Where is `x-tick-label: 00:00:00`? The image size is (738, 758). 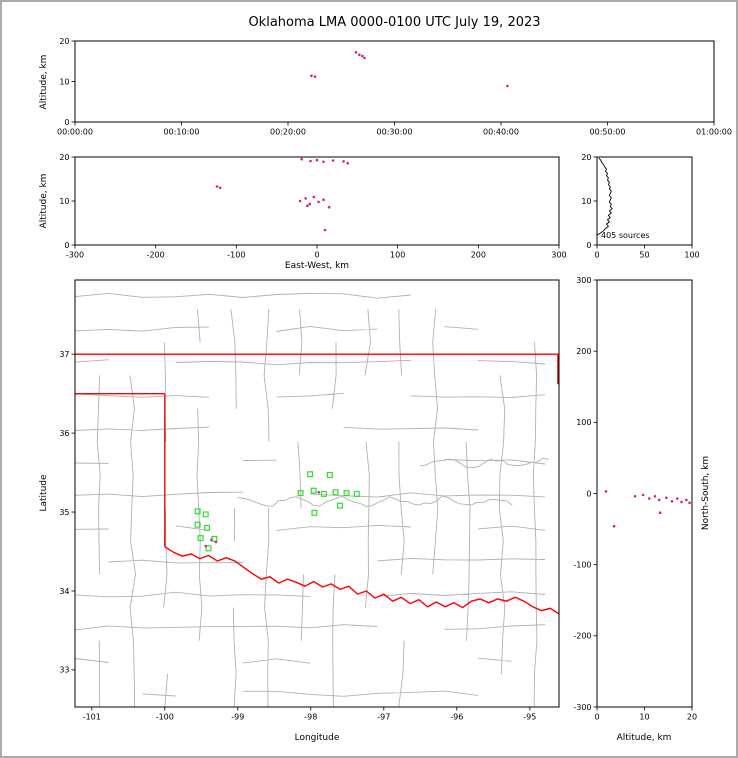 x-tick-label: 00:00:00 is located at coordinates (75, 132).